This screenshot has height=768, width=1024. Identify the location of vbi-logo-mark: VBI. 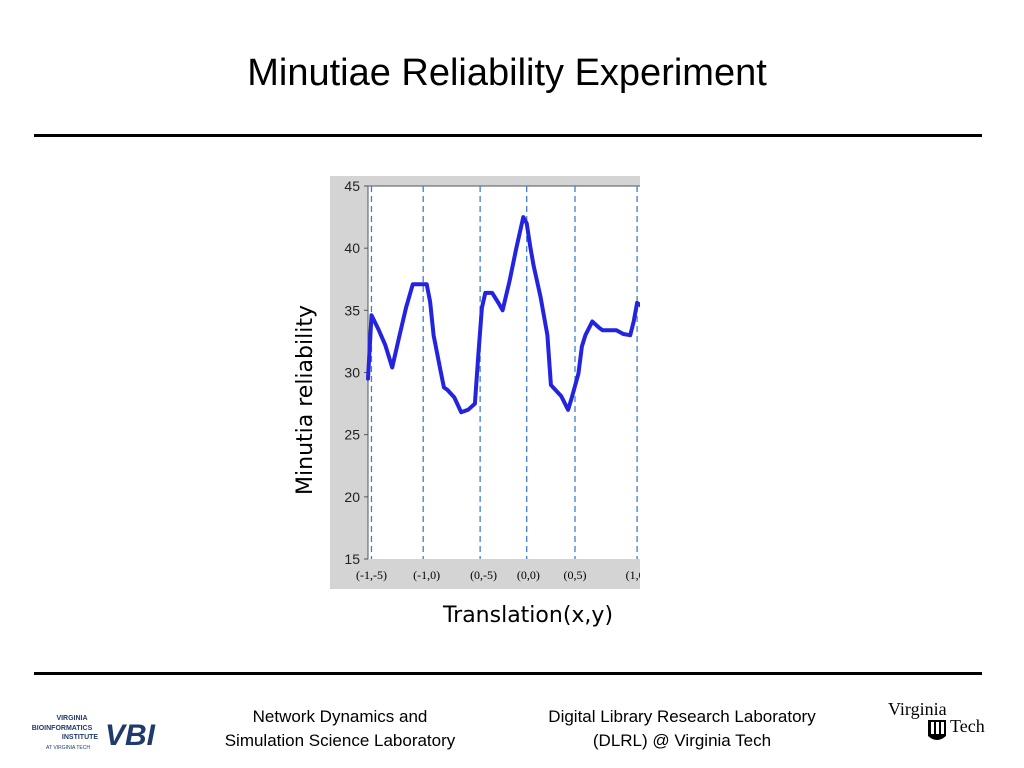
(130, 735).